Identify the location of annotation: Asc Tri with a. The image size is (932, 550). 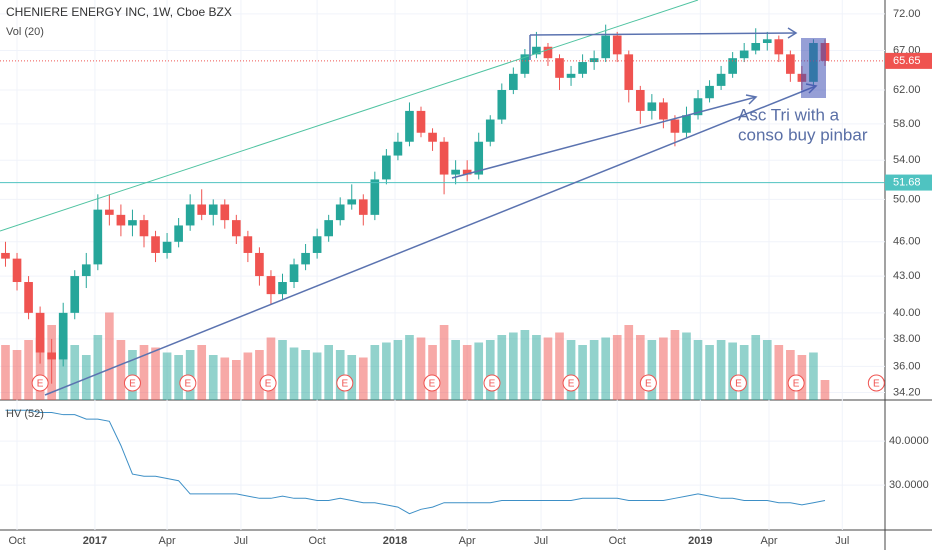
(789, 114).